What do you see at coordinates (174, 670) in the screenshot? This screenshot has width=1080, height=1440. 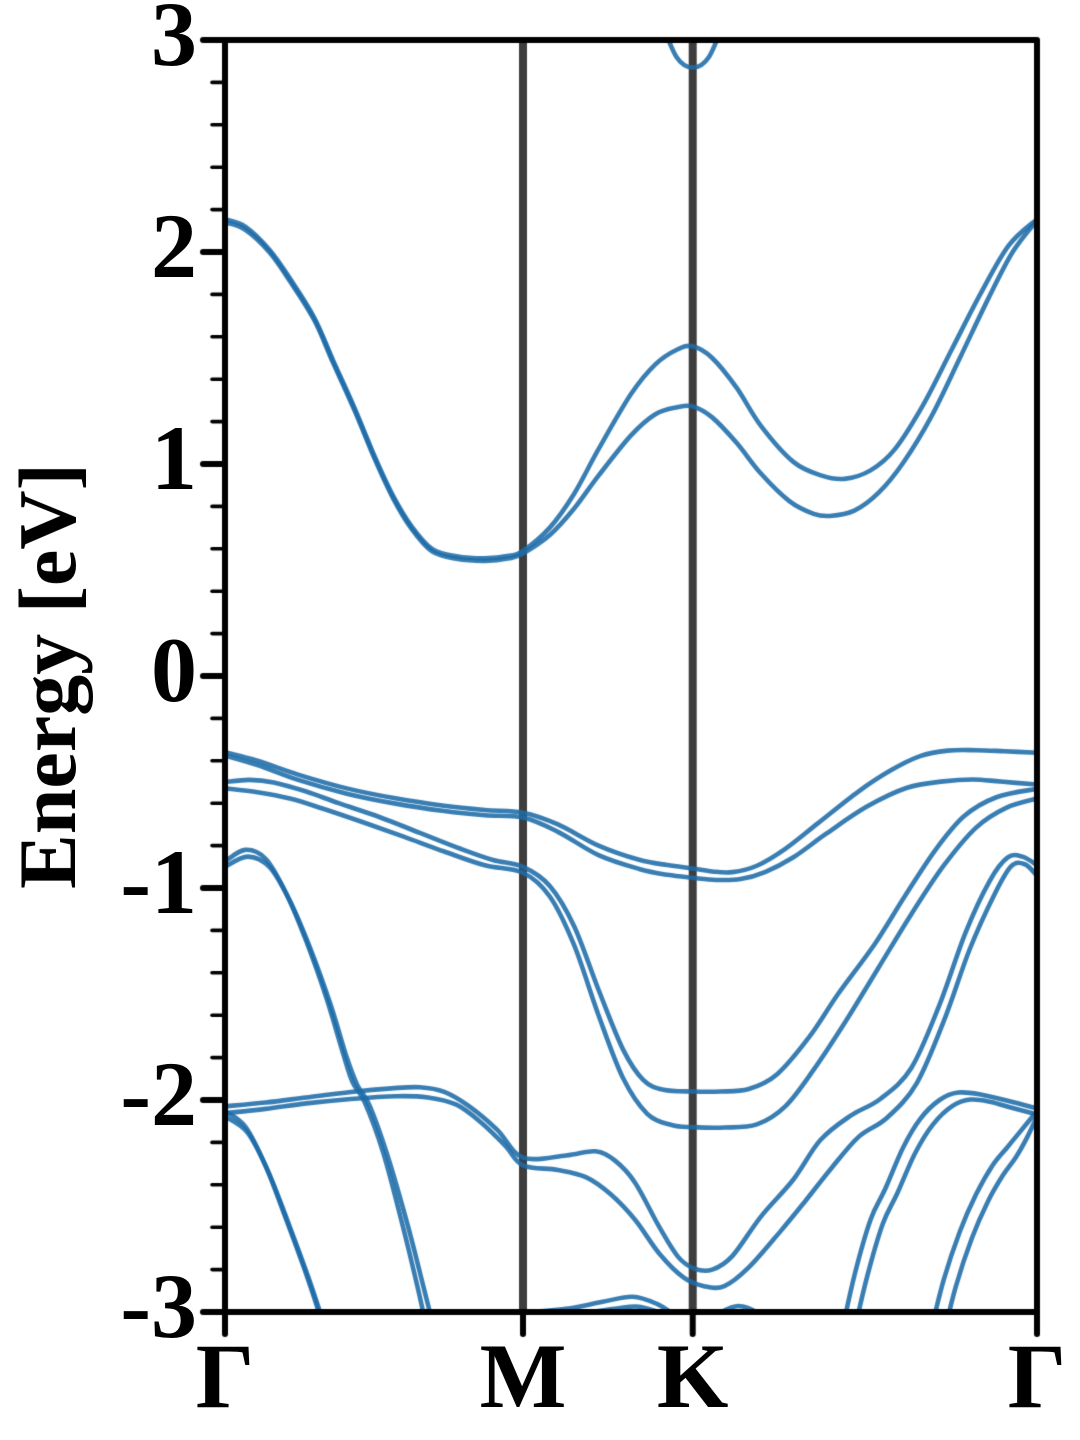 I see `y-tick-label: 0` at bounding box center [174, 670].